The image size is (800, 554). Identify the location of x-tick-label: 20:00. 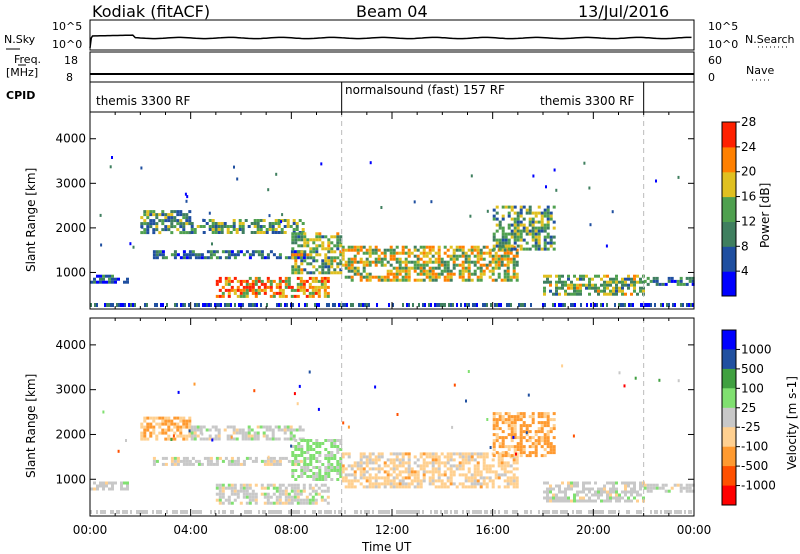
(593, 530).